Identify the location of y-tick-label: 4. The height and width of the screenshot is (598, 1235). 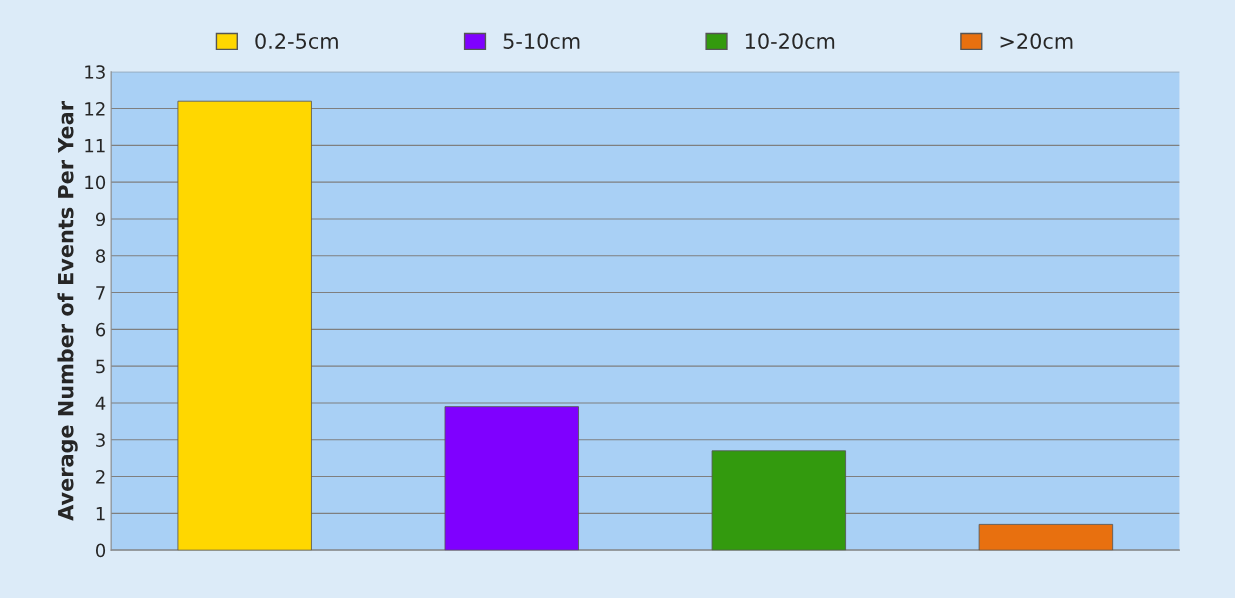
(100, 403).